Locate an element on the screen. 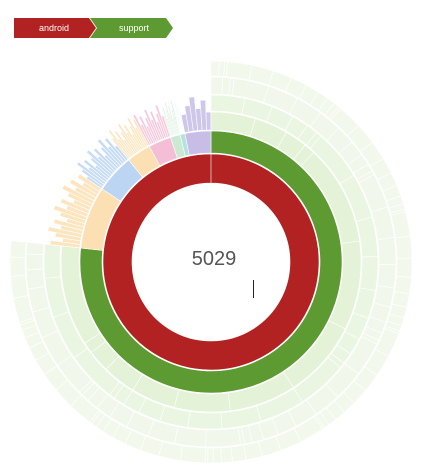  breadcrumb-item-android: android is located at coordinates (54, 28).